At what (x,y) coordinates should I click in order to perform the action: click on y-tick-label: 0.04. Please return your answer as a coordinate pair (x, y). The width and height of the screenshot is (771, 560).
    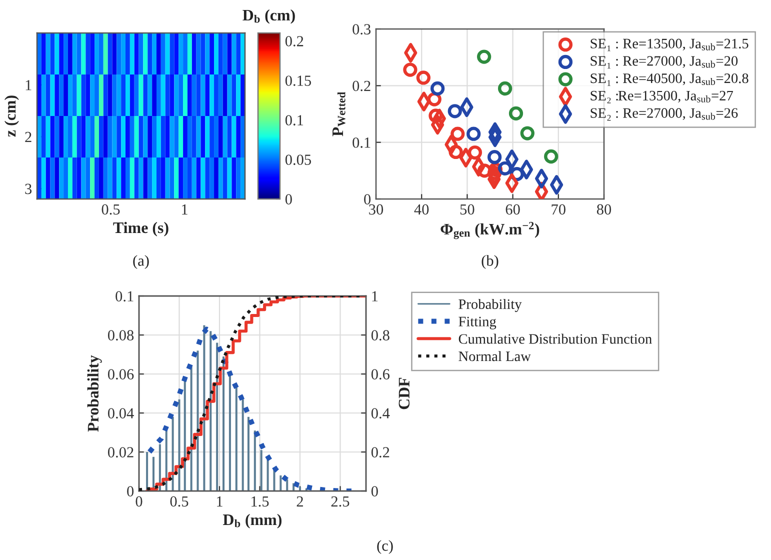
    Looking at the image, I should click on (121, 413).